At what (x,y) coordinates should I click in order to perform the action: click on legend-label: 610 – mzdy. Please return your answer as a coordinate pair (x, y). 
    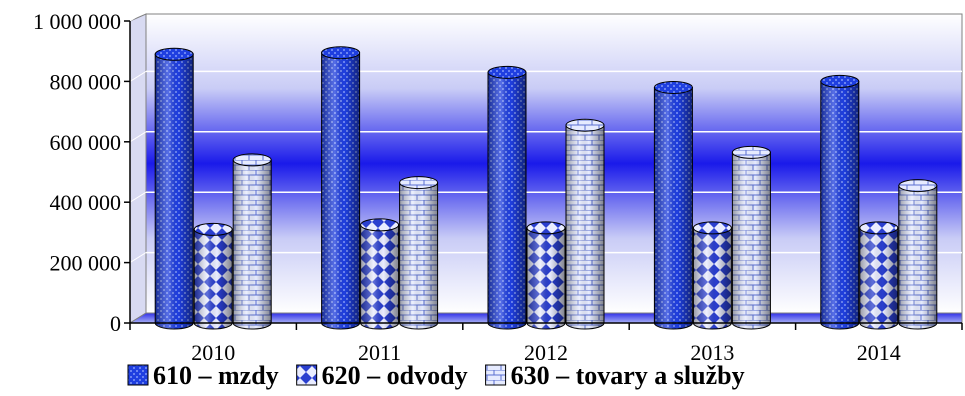
    Looking at the image, I should click on (216, 375).